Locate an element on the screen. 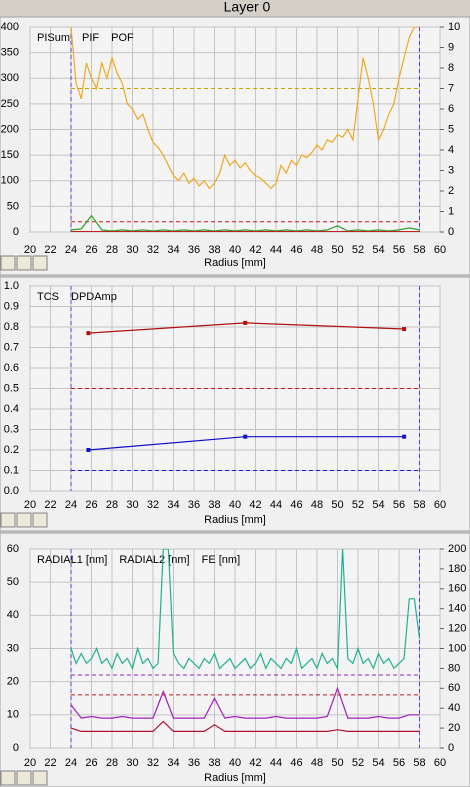 This screenshot has width=470, height=787. y2-tick-label: 20 is located at coordinates (454, 728).